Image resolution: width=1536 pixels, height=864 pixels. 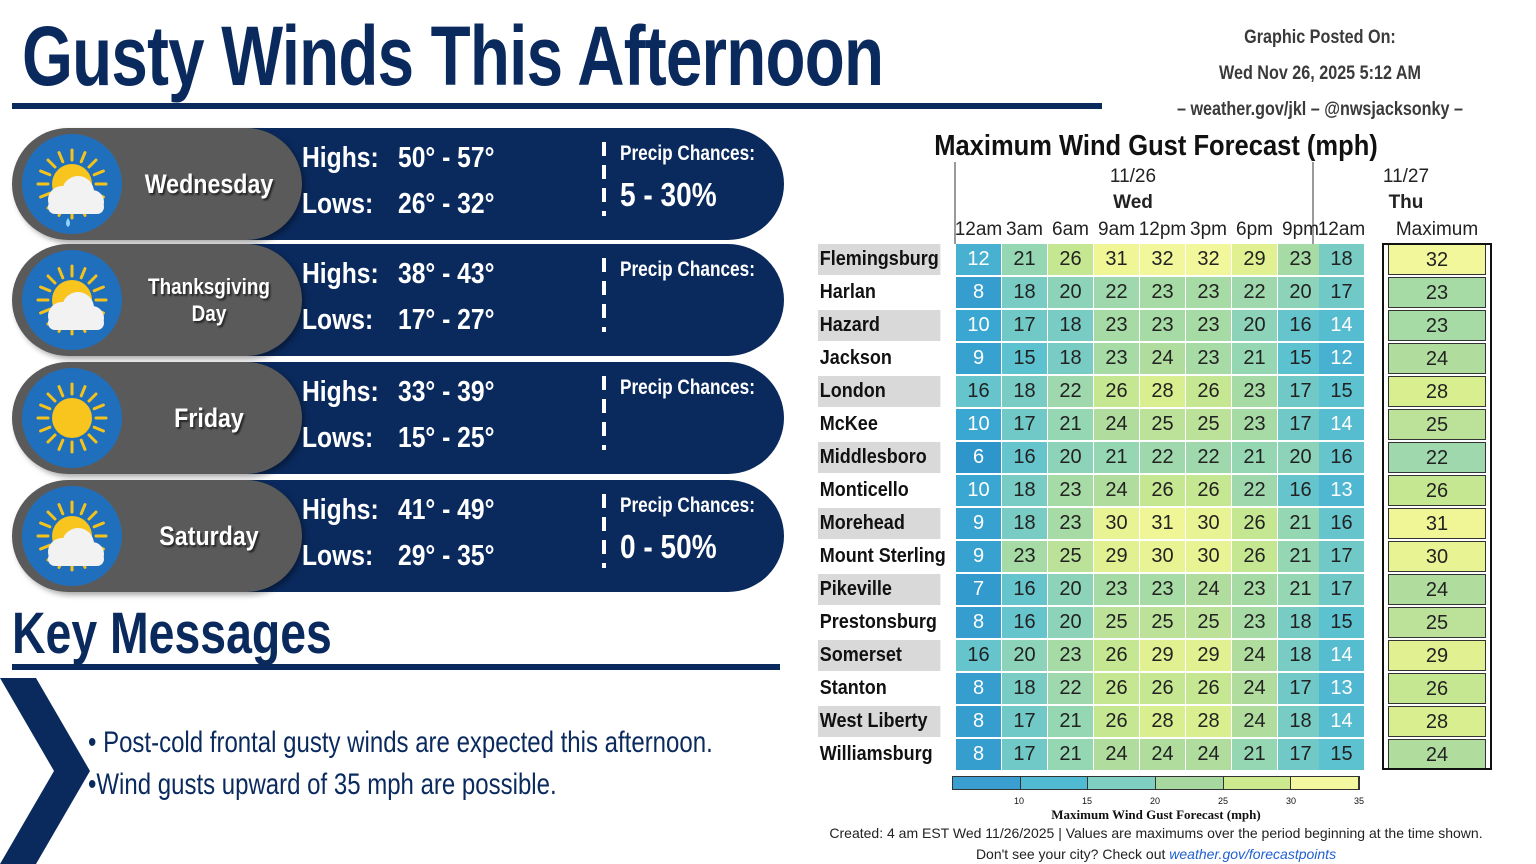 I want to click on max-gust-cell: 30, so click(x=1437, y=556).